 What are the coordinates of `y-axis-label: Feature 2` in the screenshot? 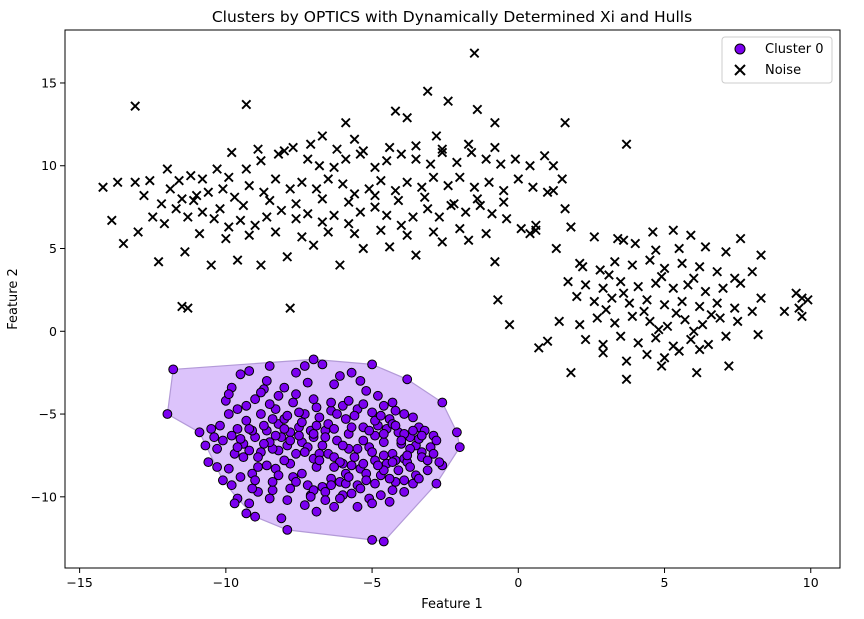 It's located at (13, 299).